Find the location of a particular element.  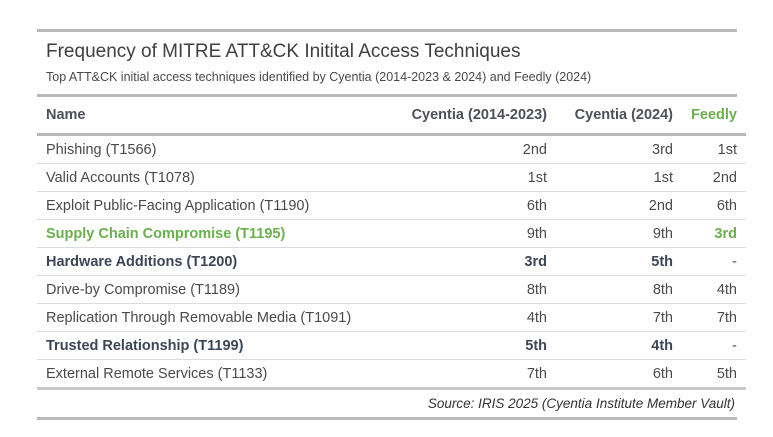

column-header-cyentia-2024: Cyentia (2024) is located at coordinates (610, 116).